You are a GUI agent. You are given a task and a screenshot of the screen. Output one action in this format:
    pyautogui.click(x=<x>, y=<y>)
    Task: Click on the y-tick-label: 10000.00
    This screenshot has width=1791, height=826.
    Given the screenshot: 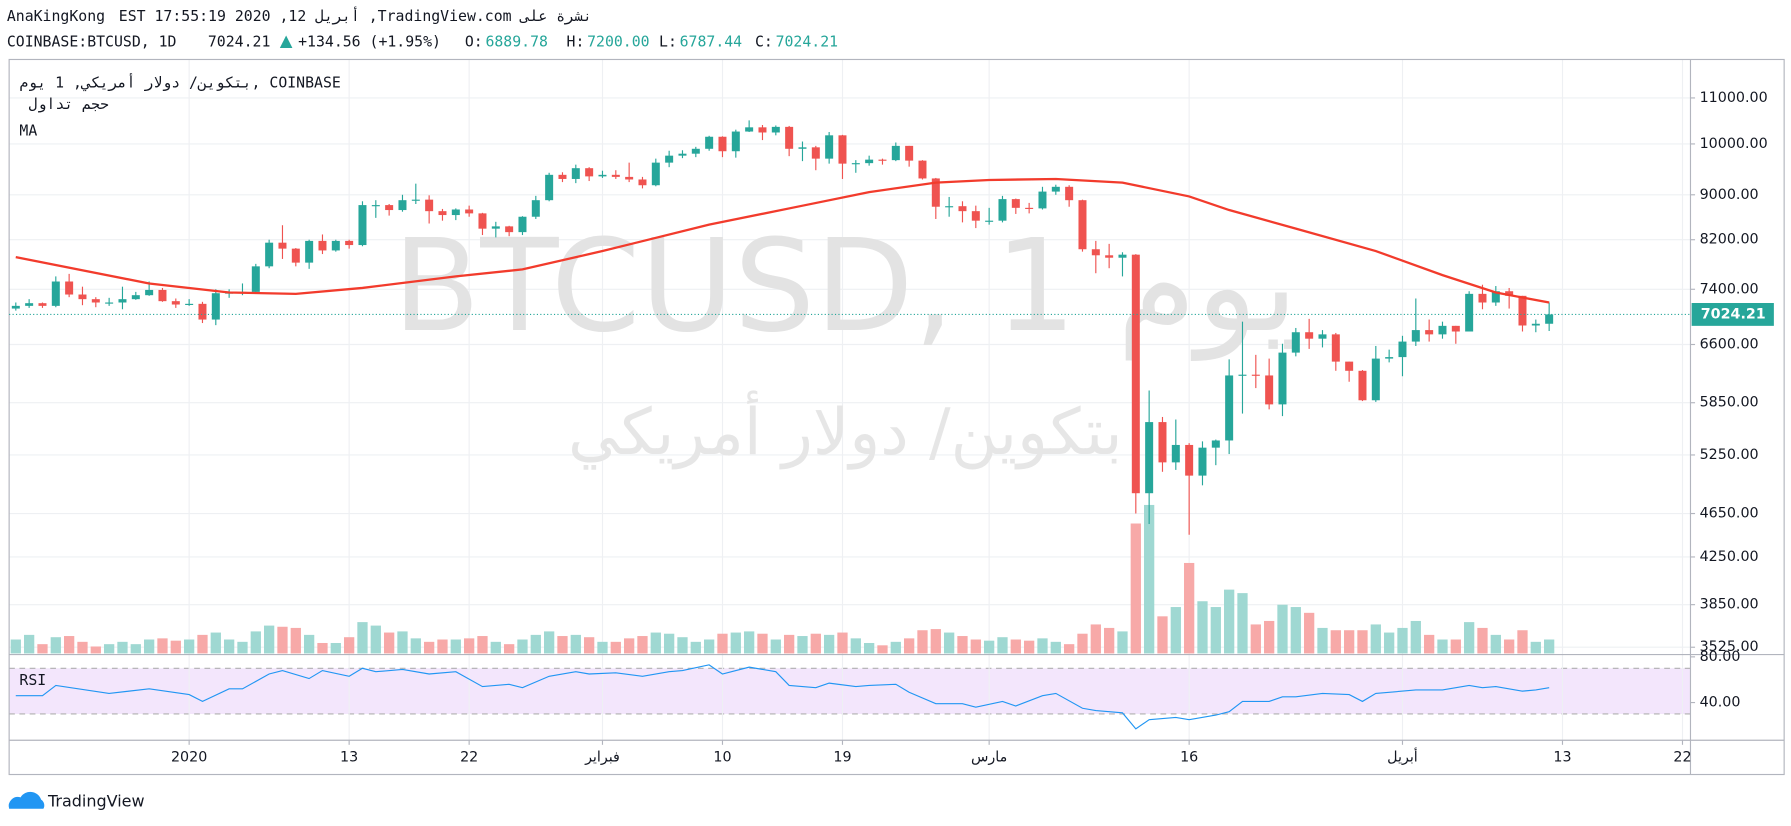 What is the action you would take?
    pyautogui.click(x=1734, y=144)
    